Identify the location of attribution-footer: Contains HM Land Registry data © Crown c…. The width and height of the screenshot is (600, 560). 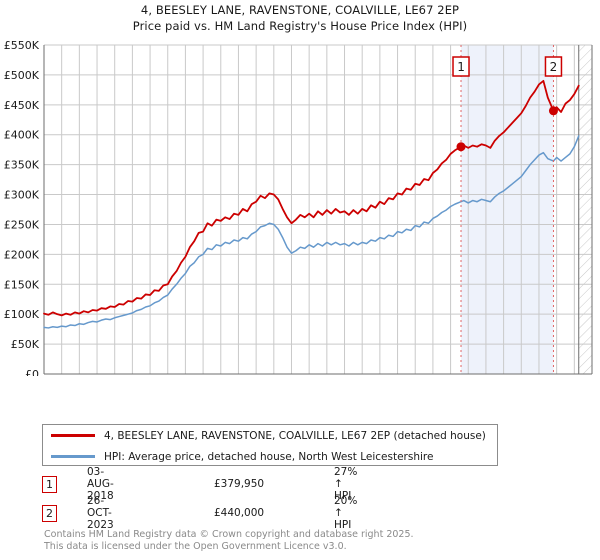
(304, 540).